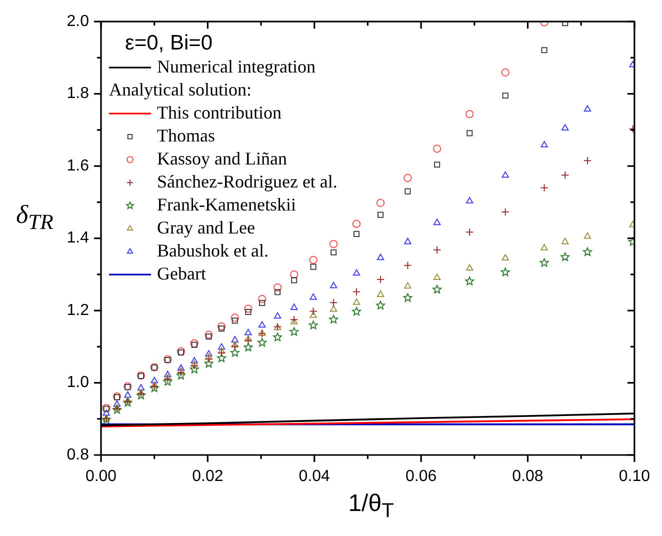 The image size is (662, 536). What do you see at coordinates (634, 477) in the screenshot?
I see `x-tick-label: 0.10` at bounding box center [634, 477].